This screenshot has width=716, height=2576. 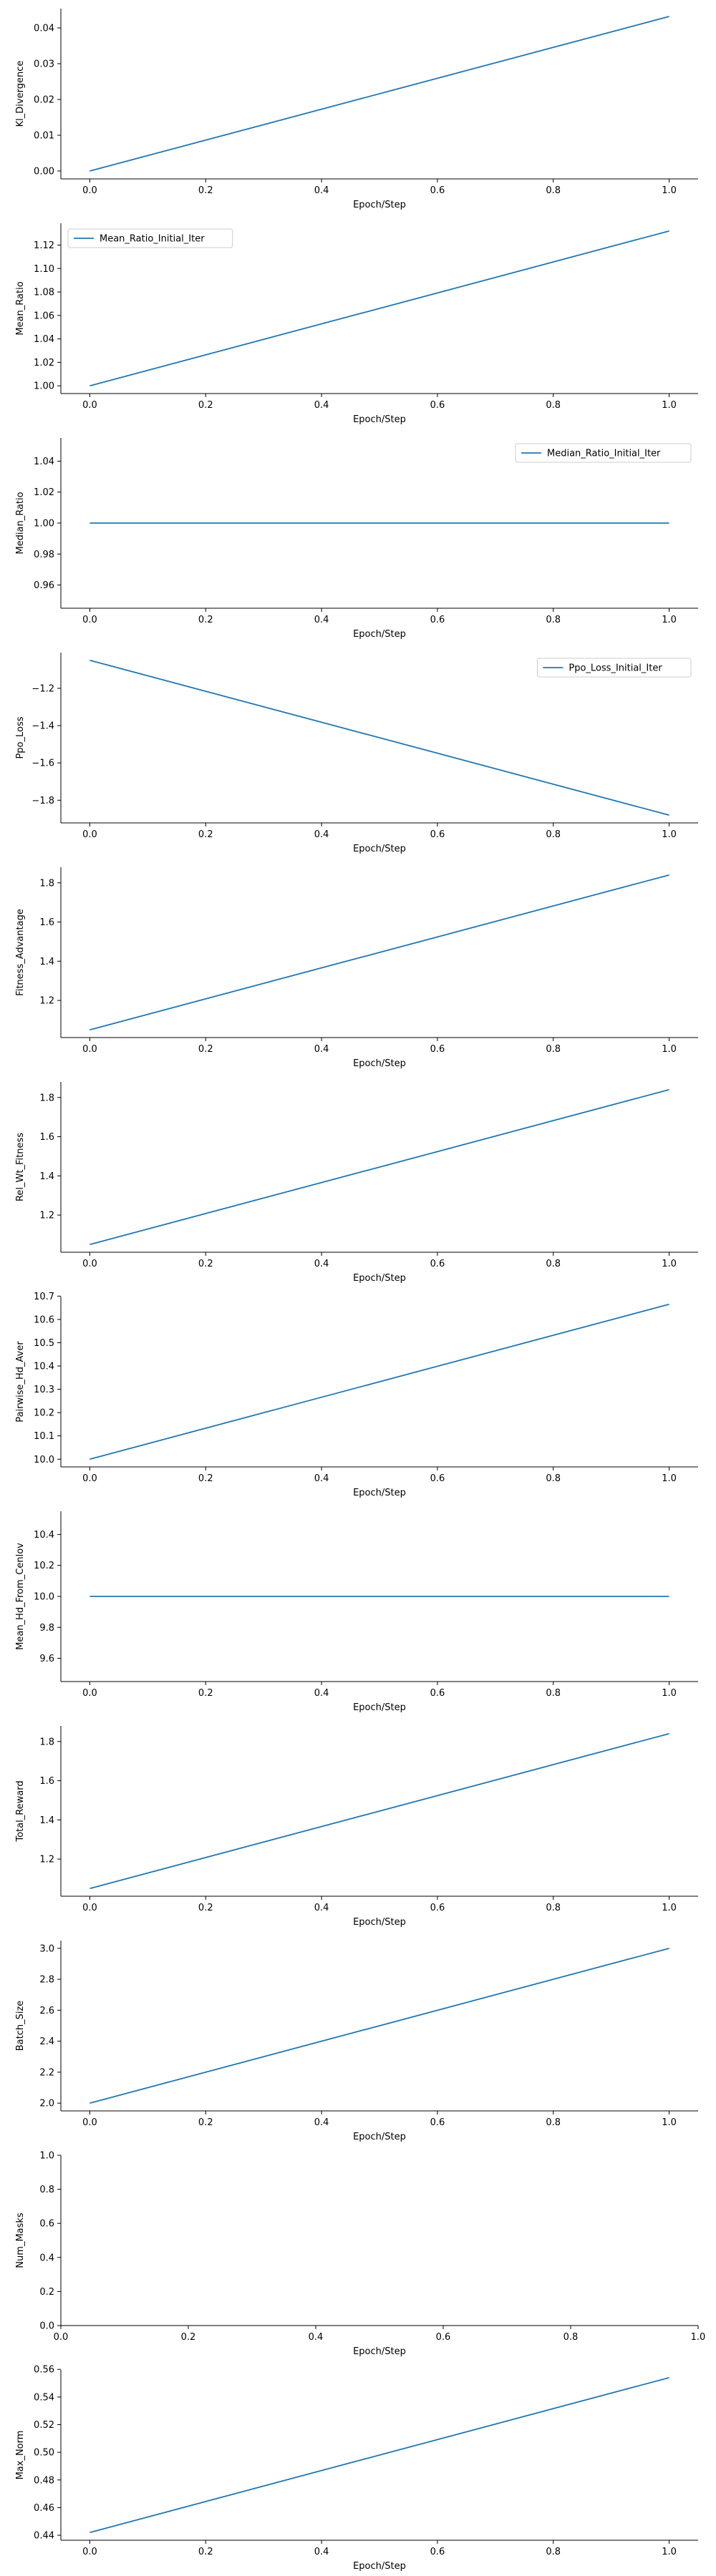 I want to click on y-tick-label: −1.4, so click(x=43, y=726).